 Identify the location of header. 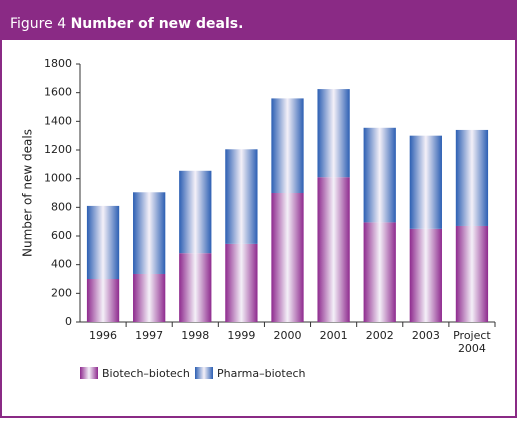
(258, 20).